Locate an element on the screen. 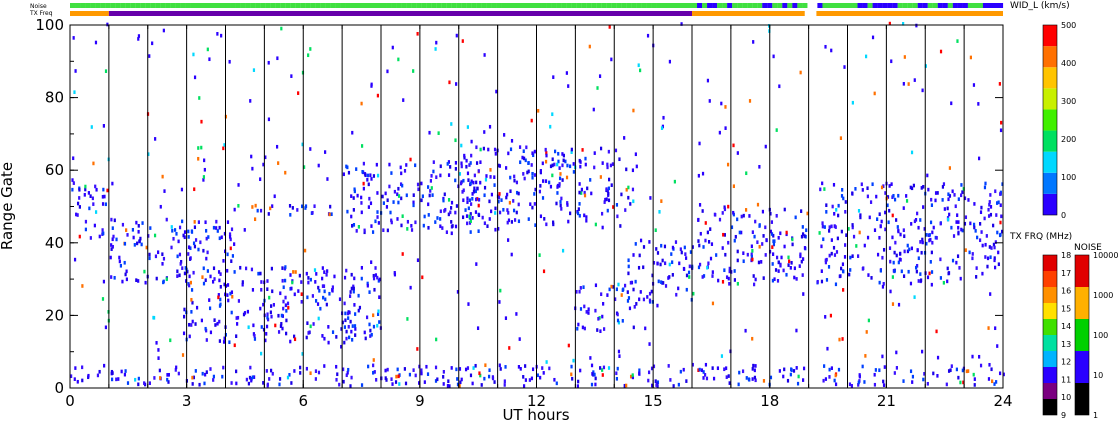  width-scale-swatch is located at coordinates (1050, 183).